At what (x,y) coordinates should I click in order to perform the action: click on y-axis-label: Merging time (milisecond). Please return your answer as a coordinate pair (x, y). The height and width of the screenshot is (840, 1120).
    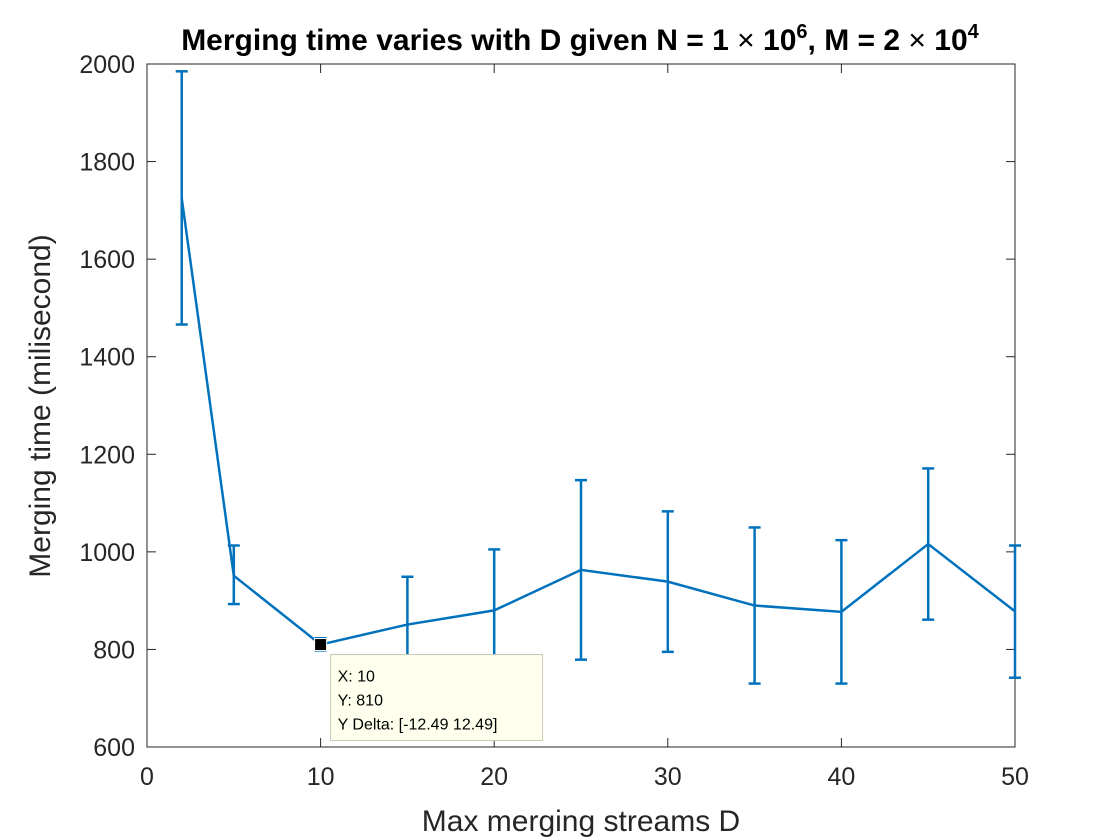
    Looking at the image, I should click on (40, 405).